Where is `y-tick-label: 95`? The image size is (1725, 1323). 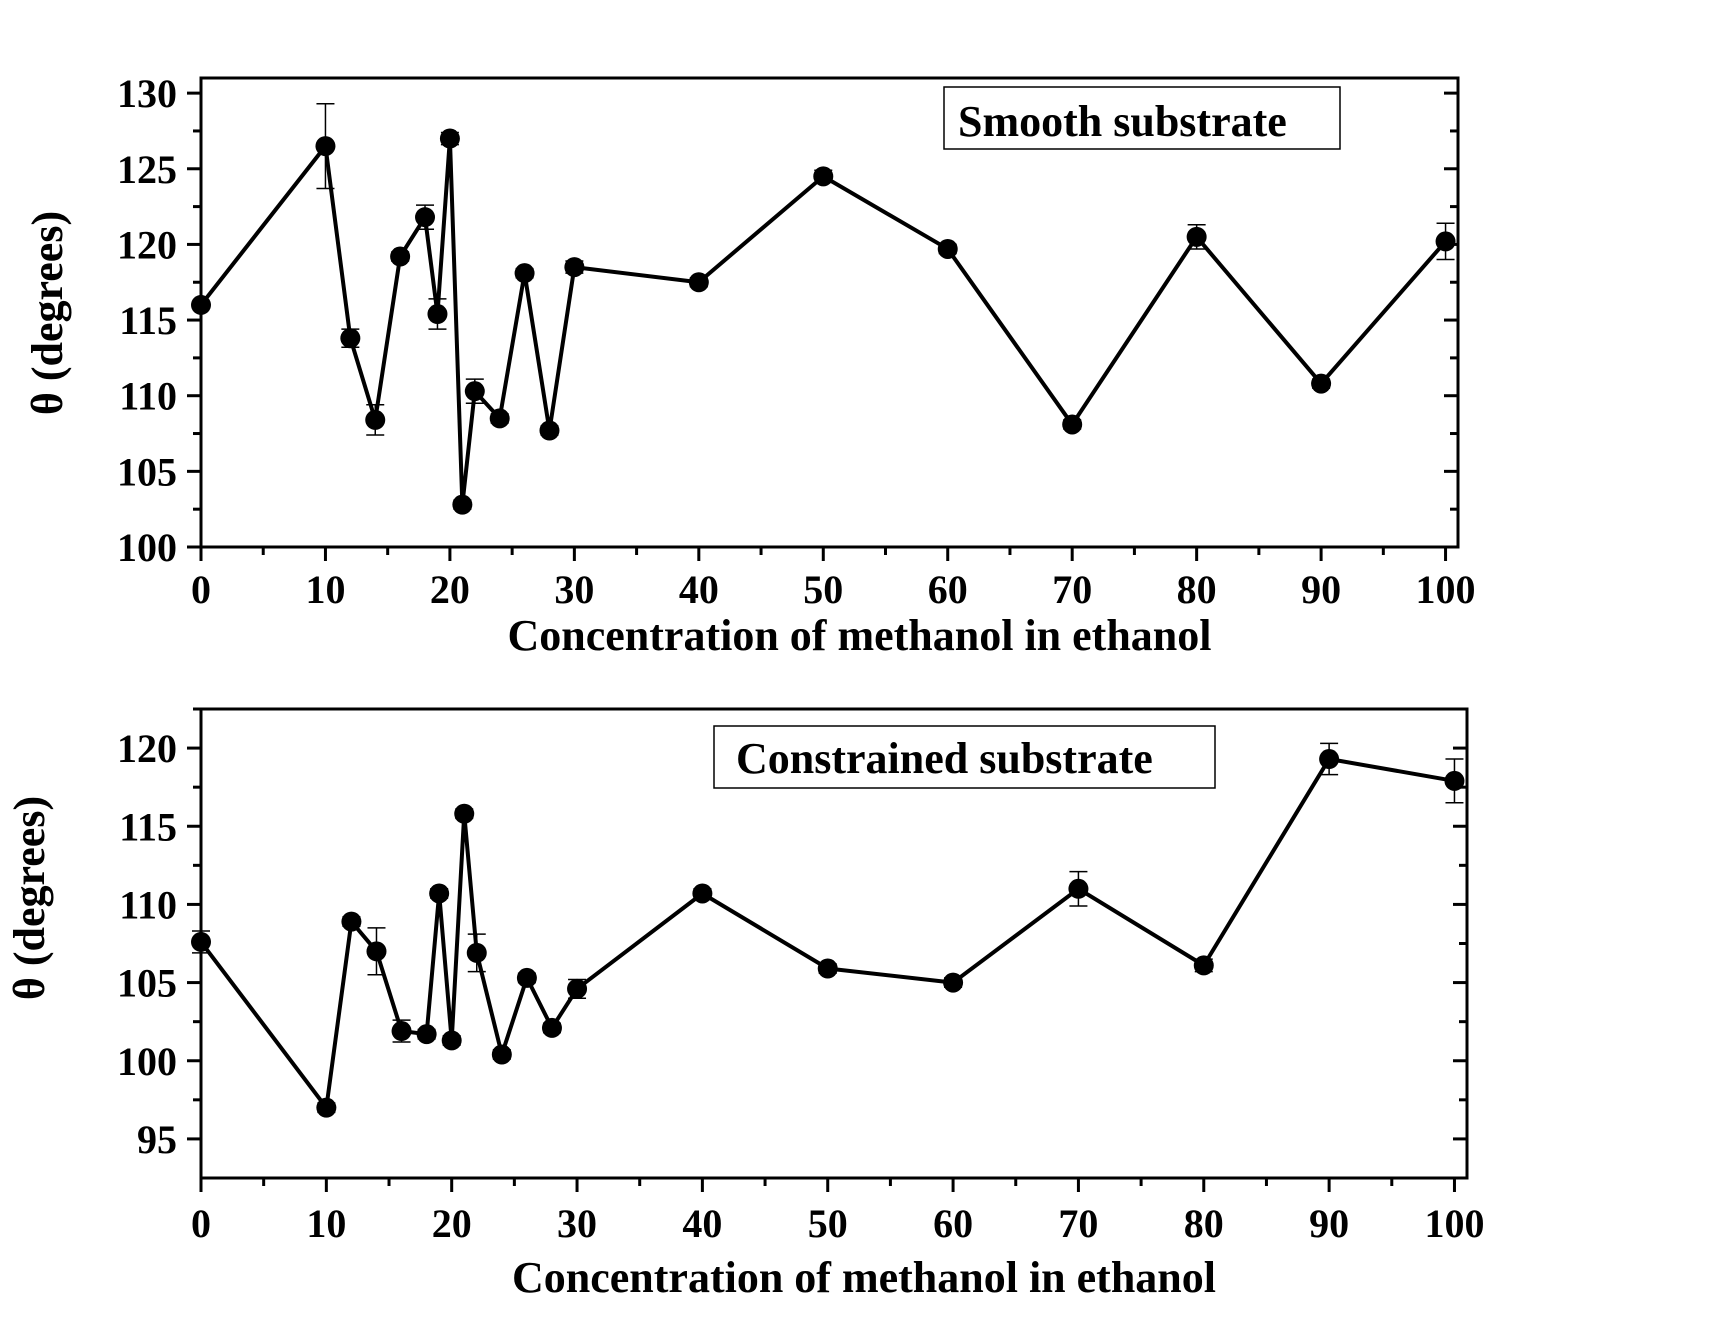 y-tick-label: 95 is located at coordinates (157, 1139).